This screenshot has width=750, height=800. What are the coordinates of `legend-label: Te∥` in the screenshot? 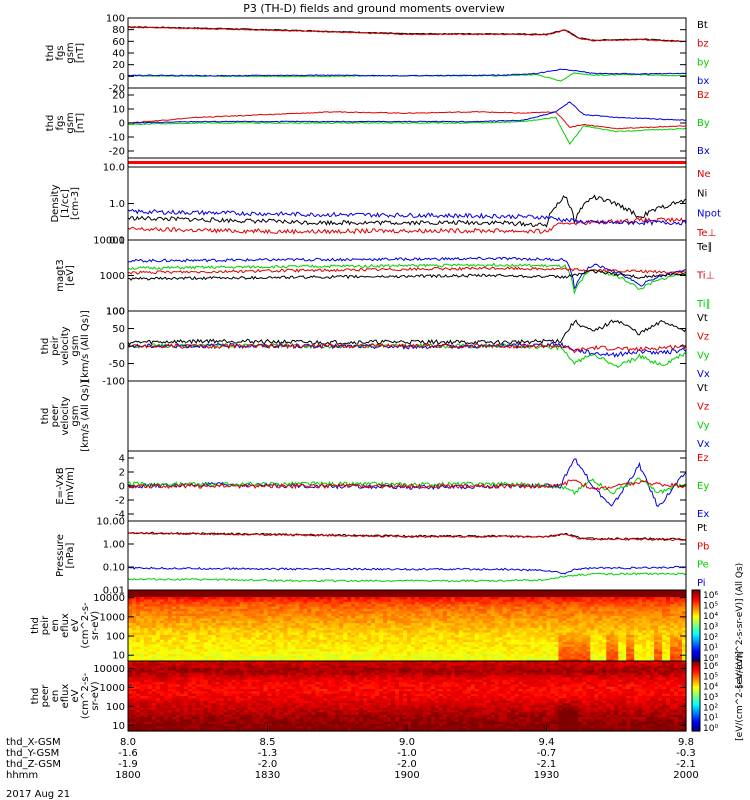 It's located at (704, 247).